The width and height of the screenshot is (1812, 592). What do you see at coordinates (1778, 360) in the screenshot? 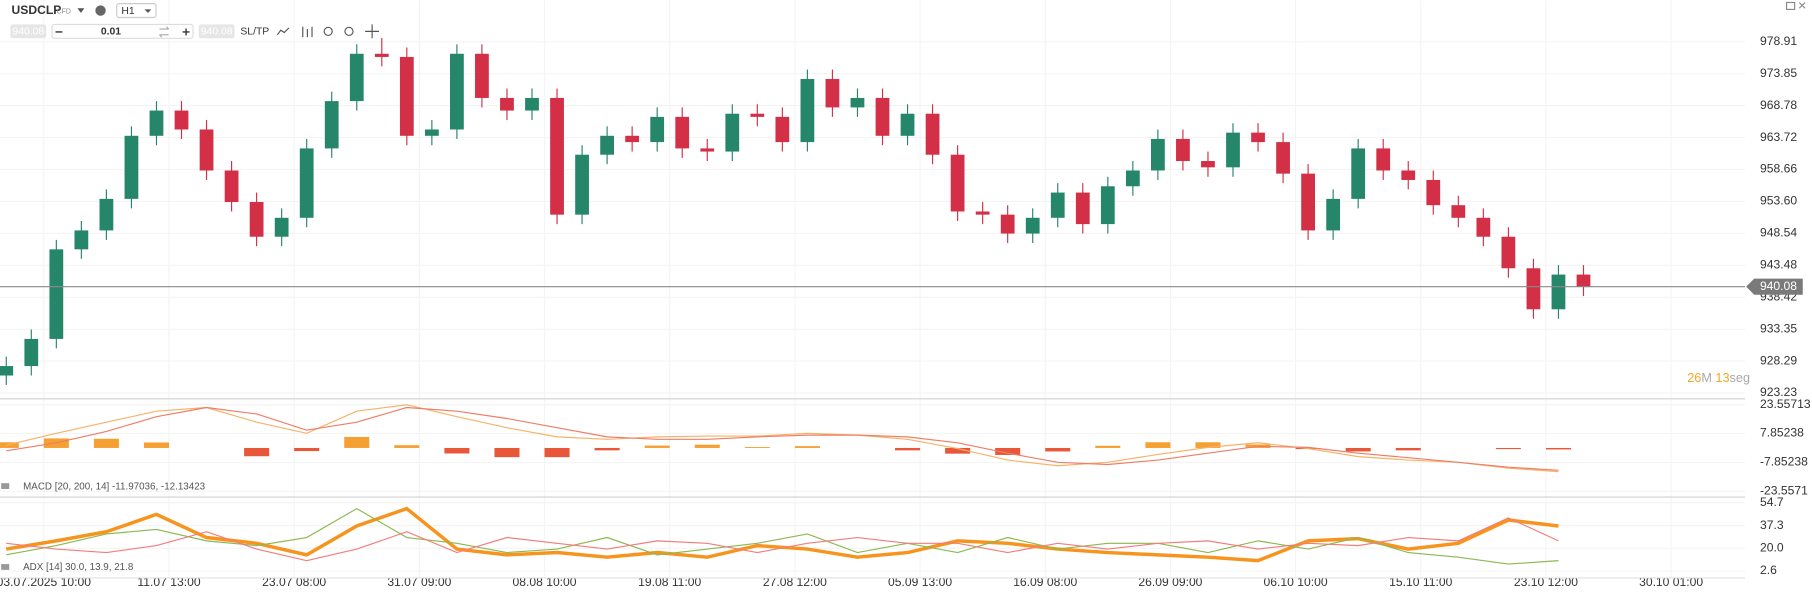
I see `y-tick-label: 928.29` at bounding box center [1778, 360].